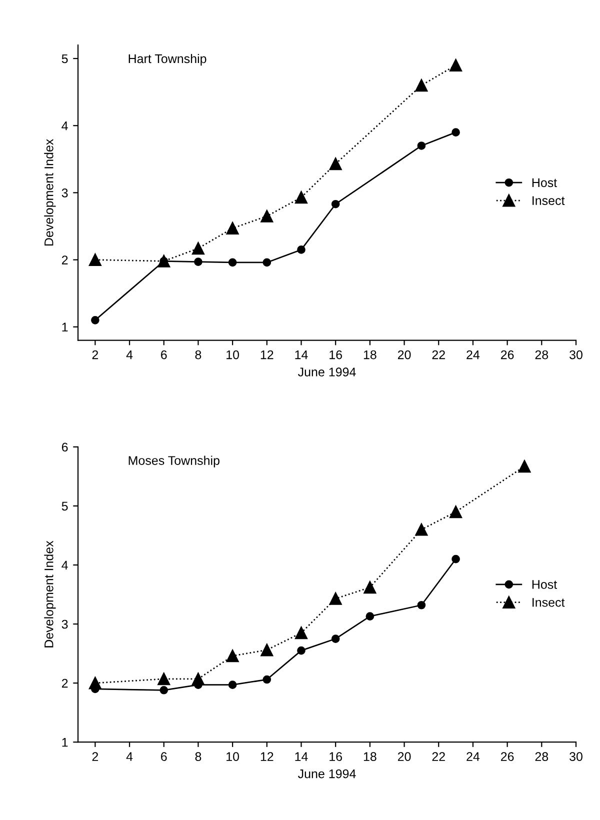 This screenshot has width=600, height=820. I want to click on y-tick-label: 6, so click(65, 447).